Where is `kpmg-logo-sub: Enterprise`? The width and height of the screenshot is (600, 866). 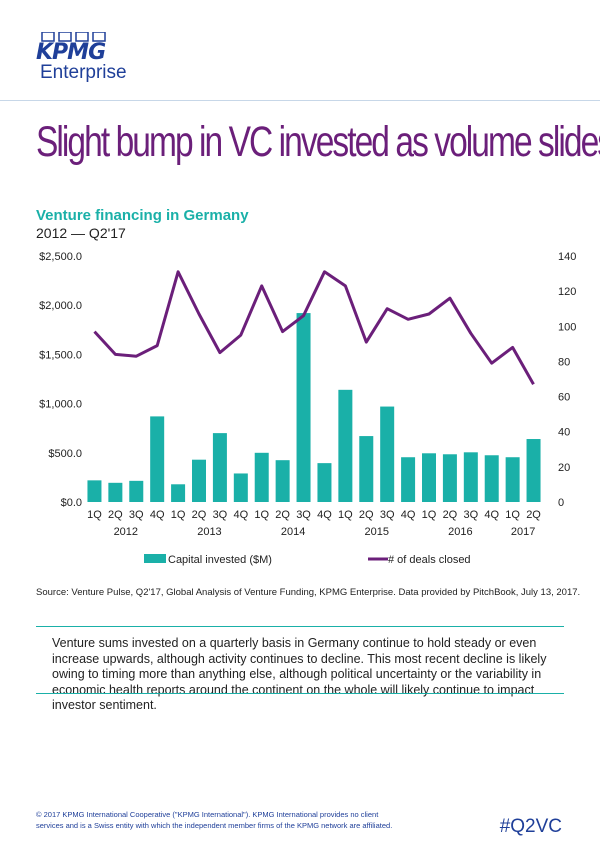
kpmg-logo-sub: Enterprise is located at coordinates (83, 72).